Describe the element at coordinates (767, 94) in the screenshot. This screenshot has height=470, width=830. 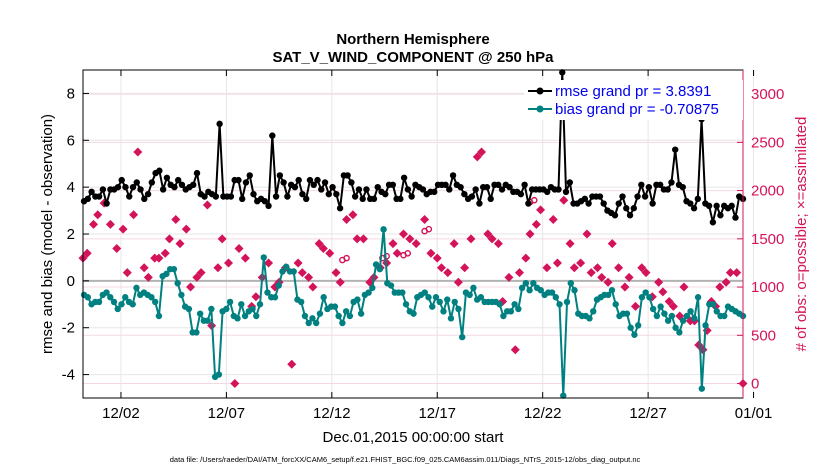
I see `y2-tick-label: 3000` at that location.